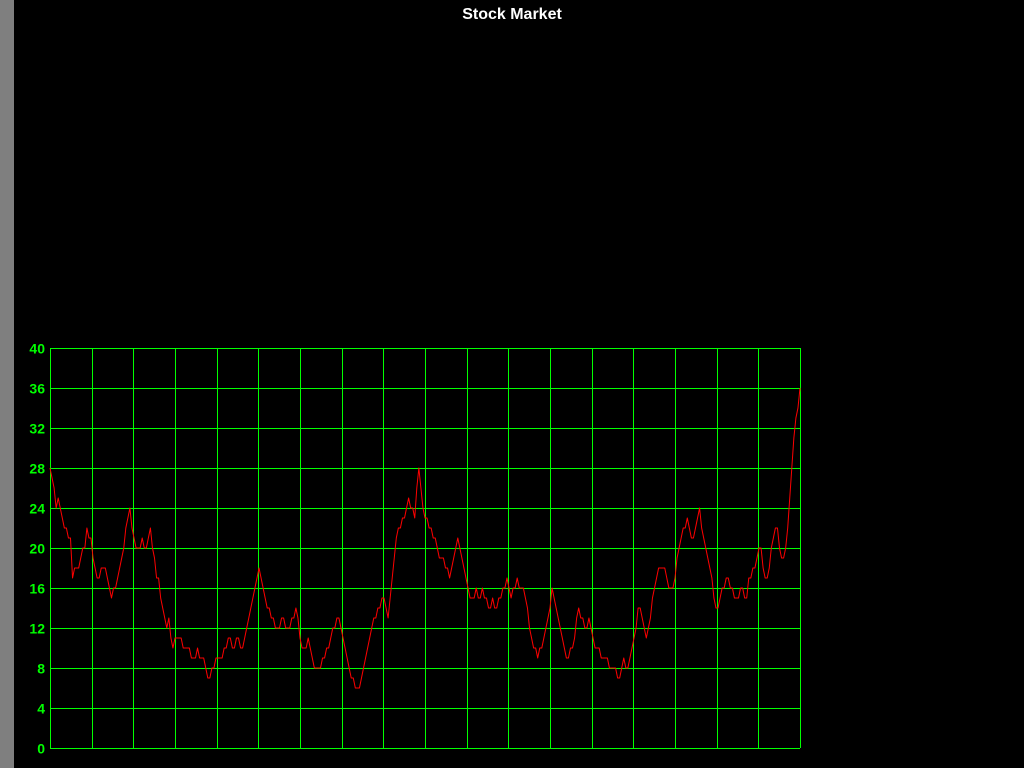 The width and height of the screenshot is (1024, 768). What do you see at coordinates (37, 509) in the screenshot?
I see `y-tick-label: 24` at bounding box center [37, 509].